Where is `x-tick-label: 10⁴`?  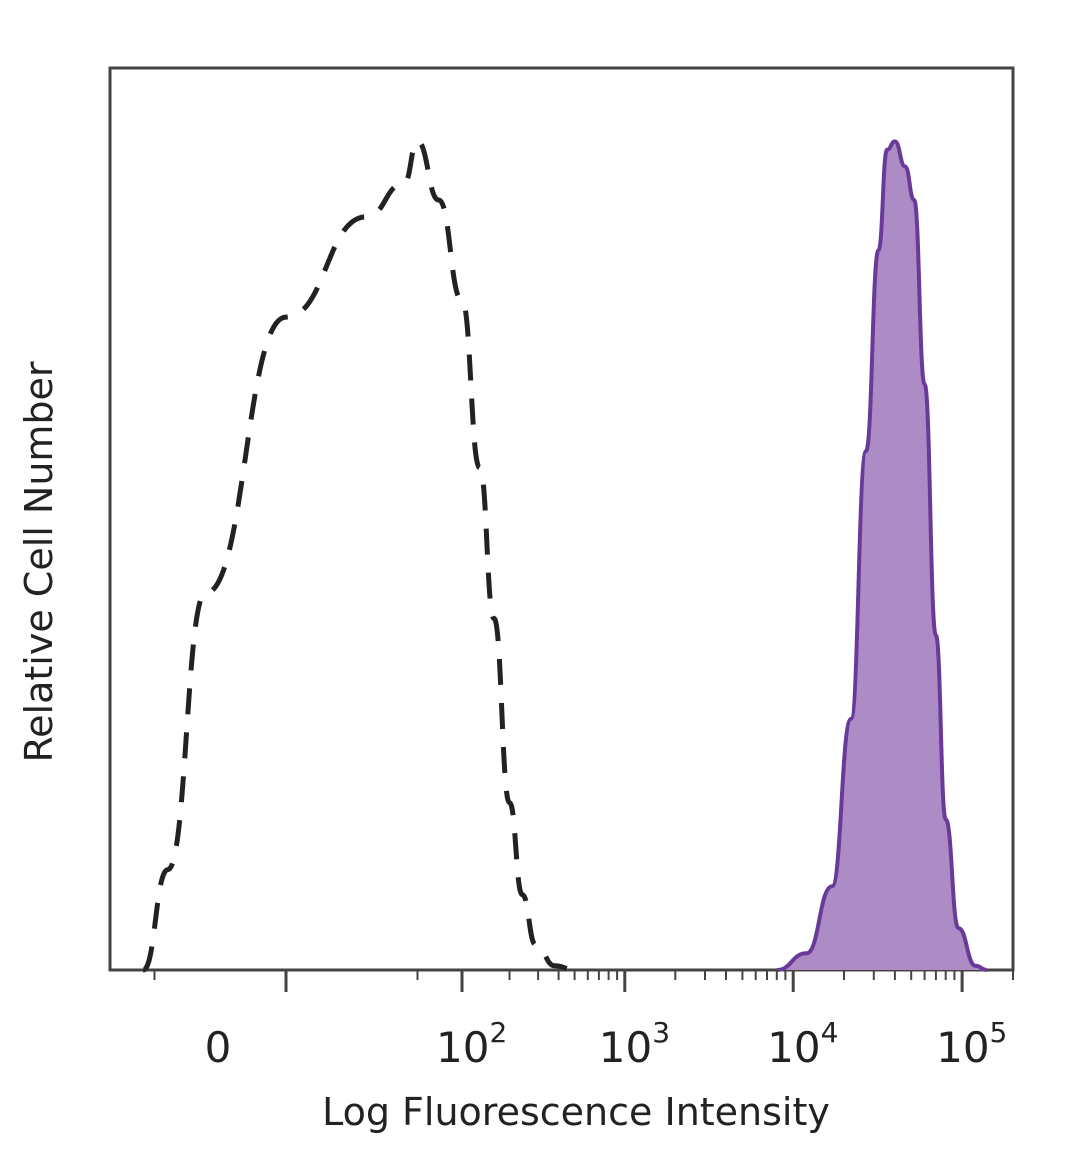
x-tick-label: 10⁴ is located at coordinates (802, 1044).